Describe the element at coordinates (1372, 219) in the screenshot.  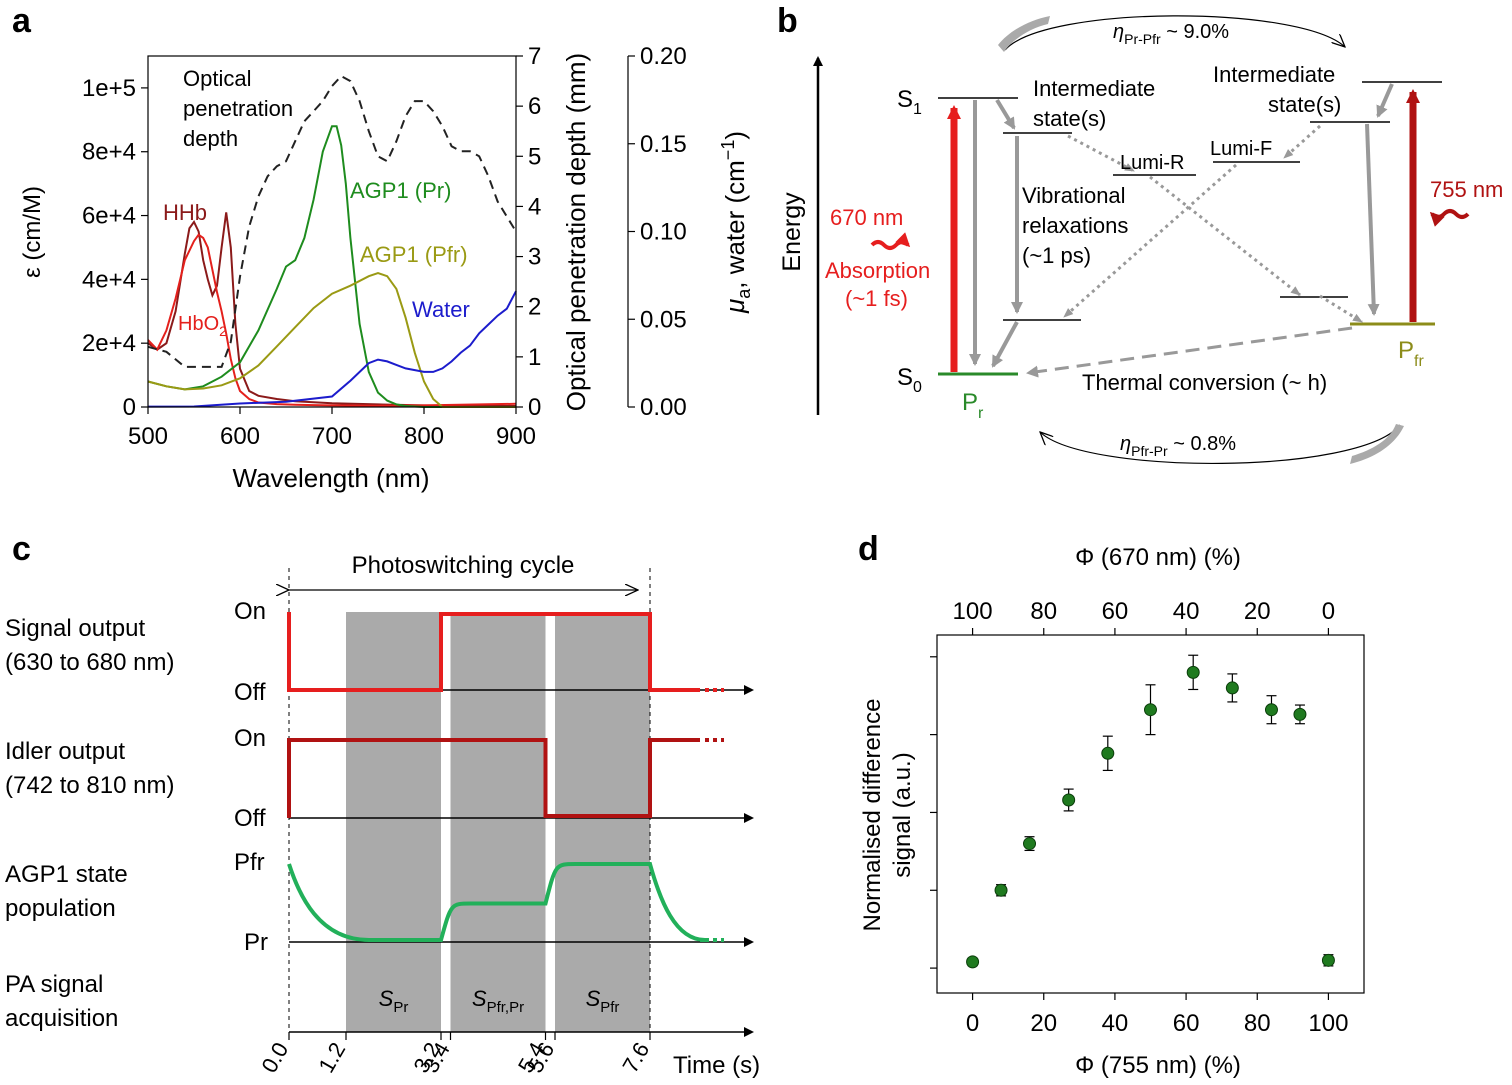
I see `arrow-intermediate-r-down` at that location.